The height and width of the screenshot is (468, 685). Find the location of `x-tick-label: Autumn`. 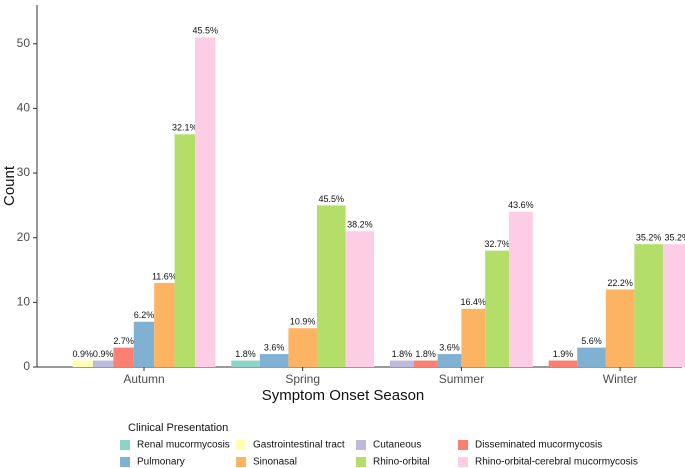

x-tick-label: Autumn is located at coordinates (143, 379).